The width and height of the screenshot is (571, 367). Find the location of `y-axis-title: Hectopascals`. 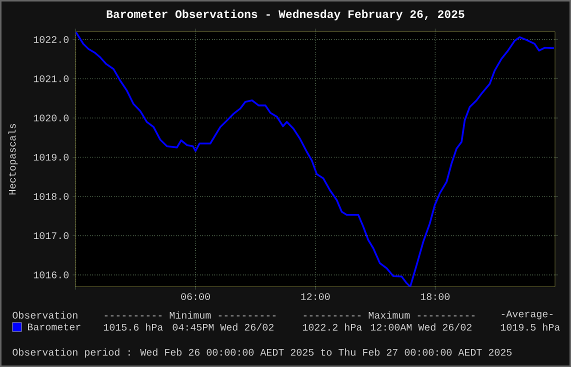

y-axis-title: Hectopascals is located at coordinates (13, 159).